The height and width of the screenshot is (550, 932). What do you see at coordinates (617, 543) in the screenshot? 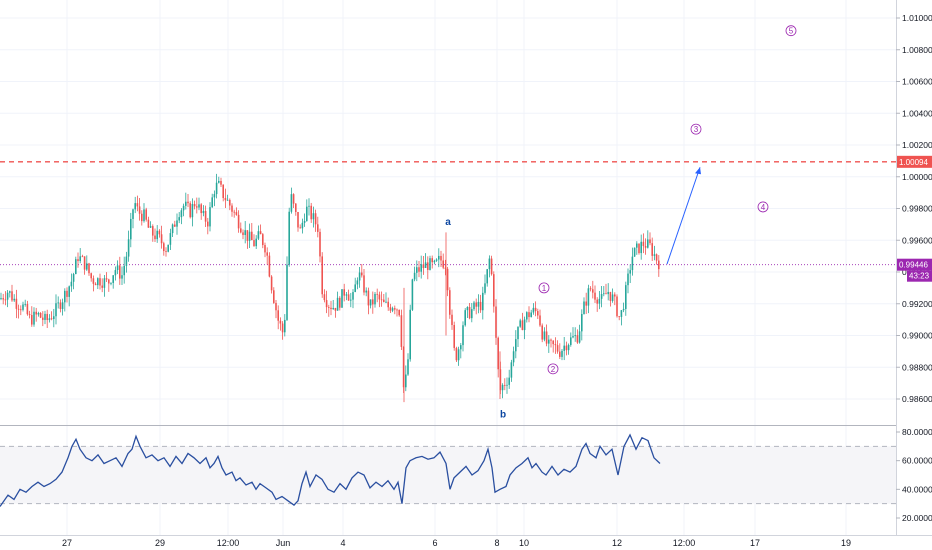
I see `time-tick-label: 12` at bounding box center [617, 543].